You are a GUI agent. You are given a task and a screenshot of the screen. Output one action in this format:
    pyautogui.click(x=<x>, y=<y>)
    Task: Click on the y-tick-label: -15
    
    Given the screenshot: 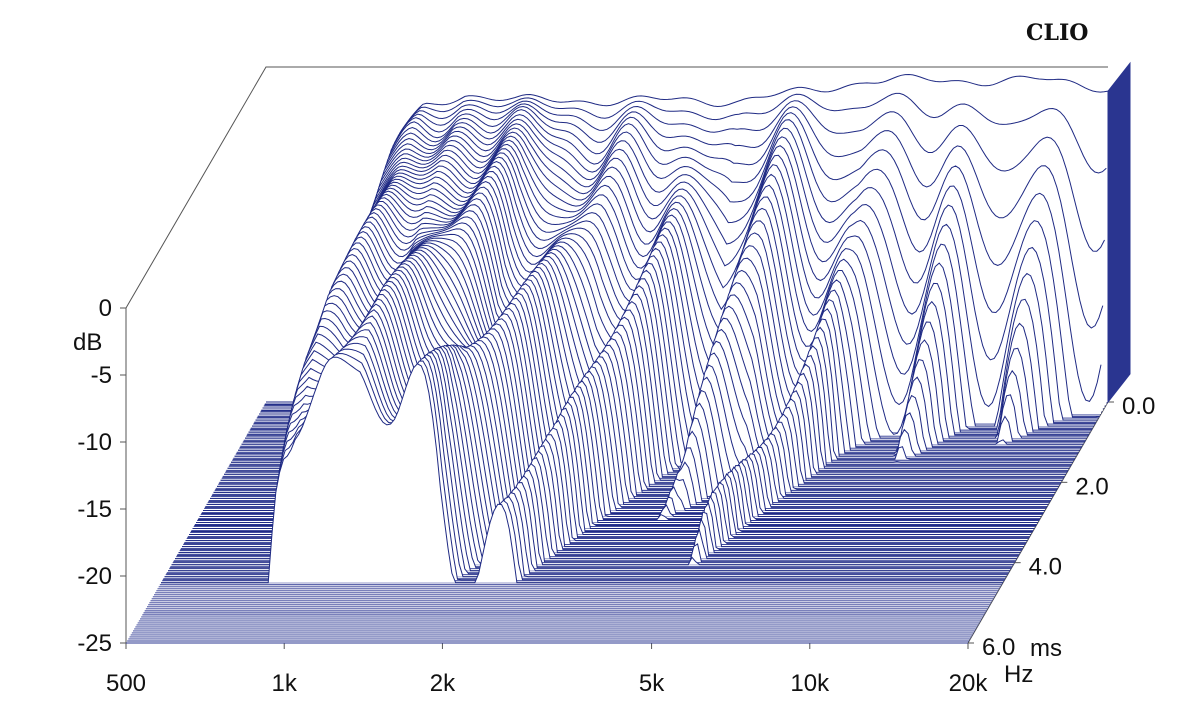 What is the action you would take?
    pyautogui.click(x=94, y=509)
    